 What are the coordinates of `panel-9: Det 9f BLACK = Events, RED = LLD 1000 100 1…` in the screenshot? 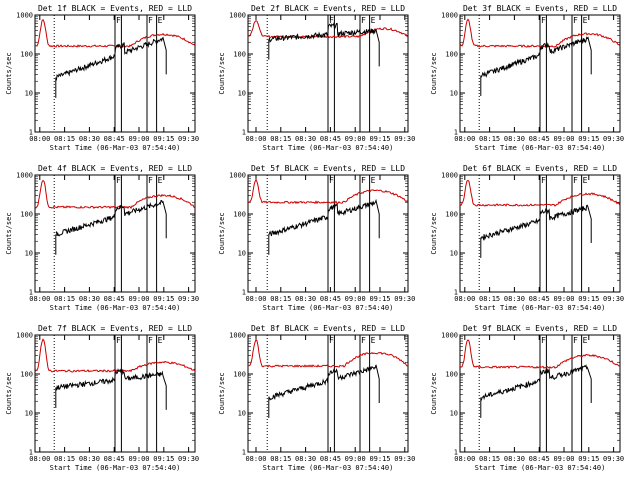 It's located at (527, 398).